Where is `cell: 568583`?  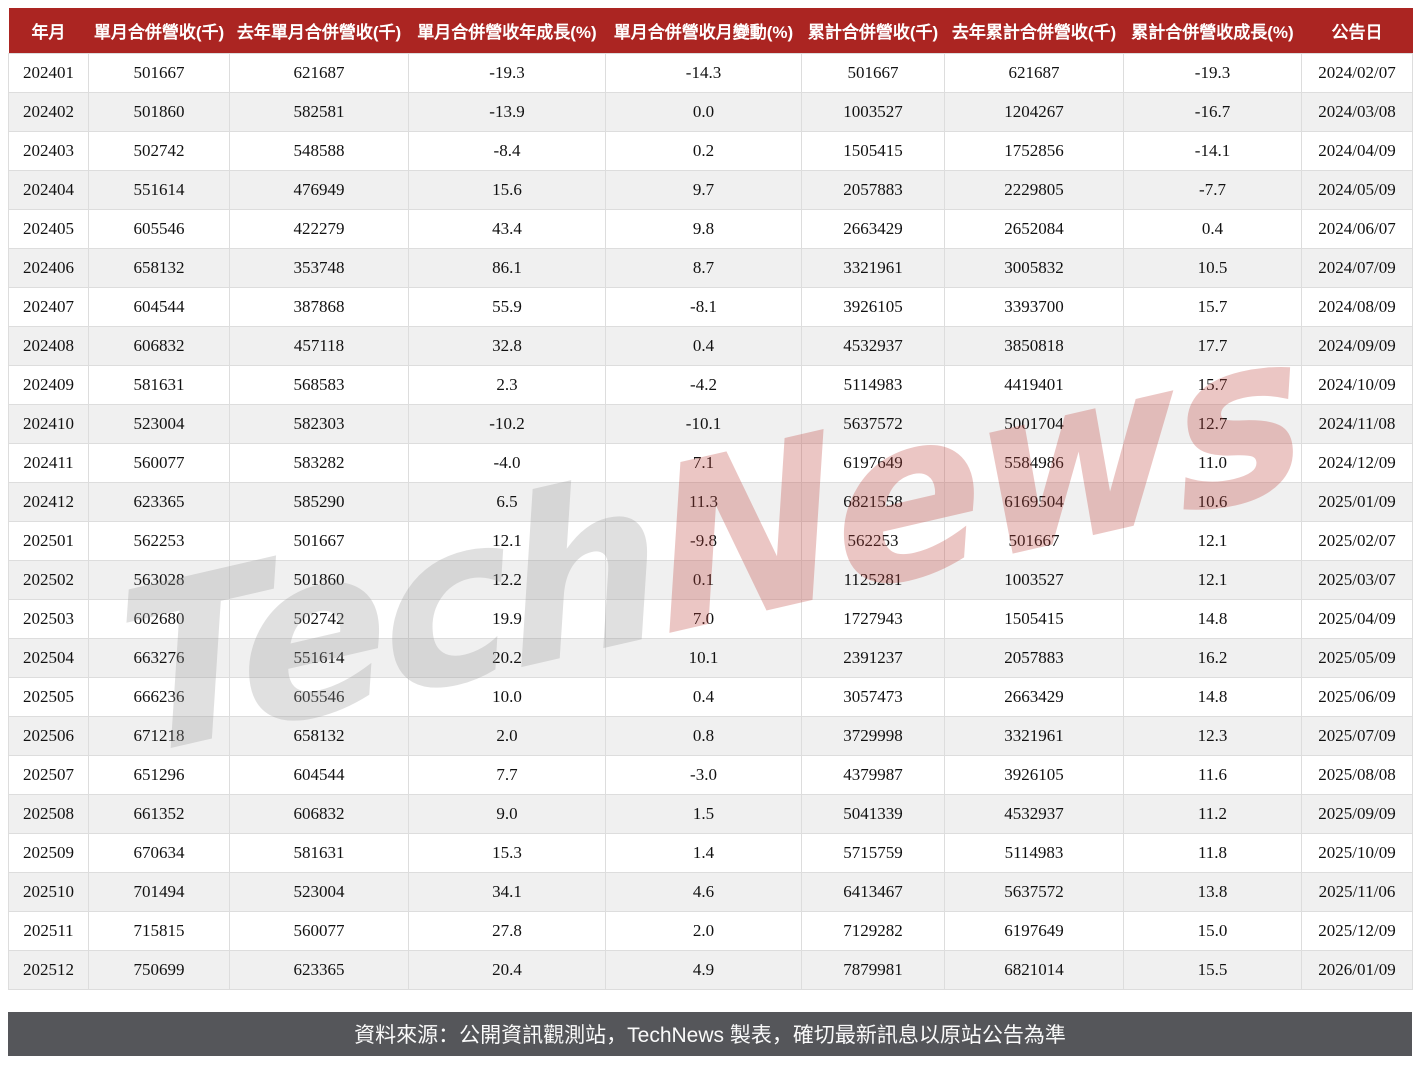
cell: 568583 is located at coordinates (319, 385).